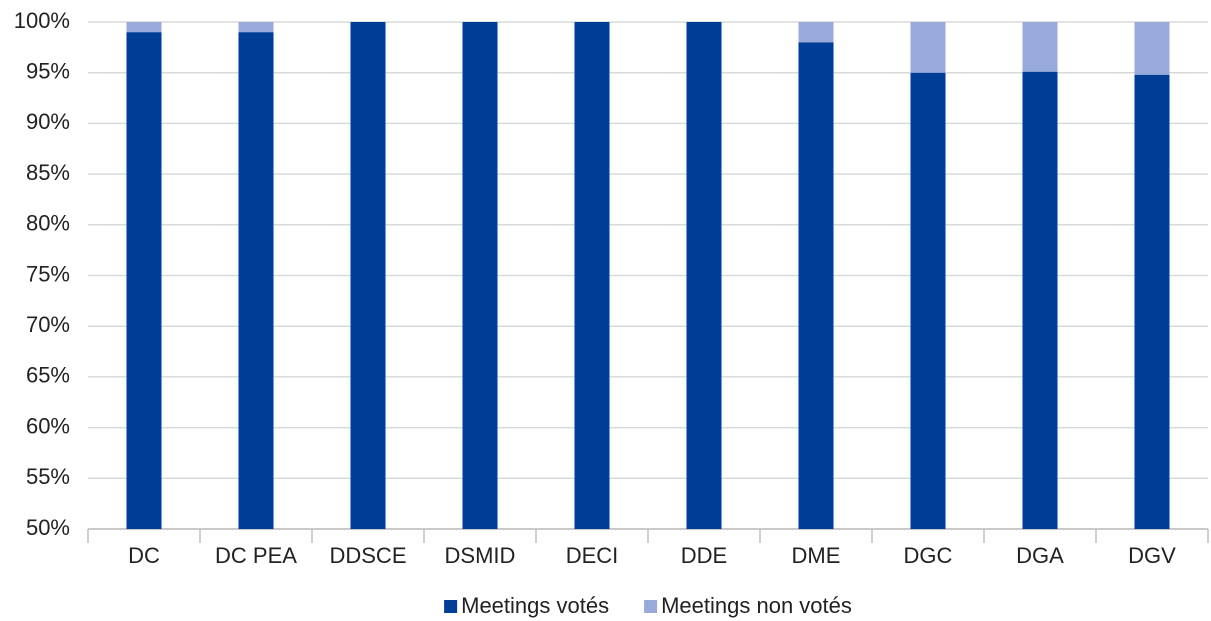 This screenshot has height=621, width=1211. Describe the element at coordinates (48, 223) in the screenshot. I see `y-tick-label: 80%` at that location.